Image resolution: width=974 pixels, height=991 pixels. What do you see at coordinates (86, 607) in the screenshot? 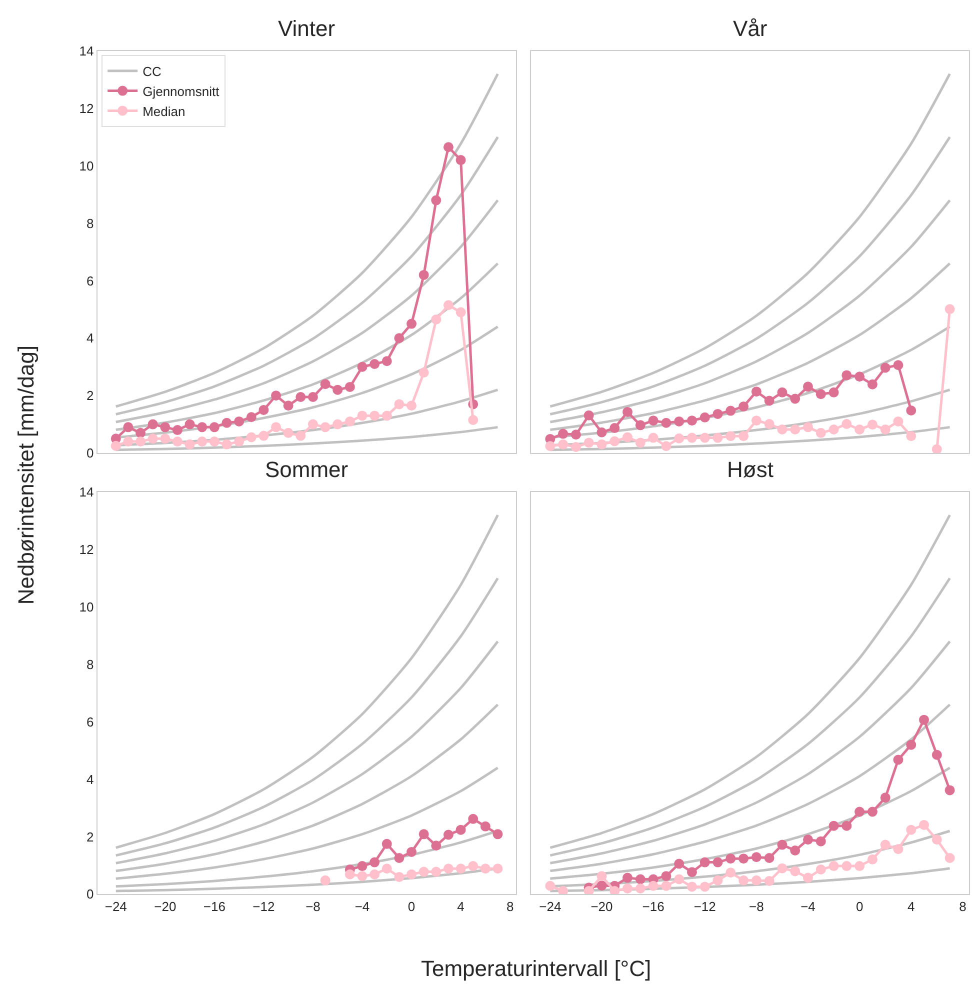
I see `y-tick-label: 10` at bounding box center [86, 607].